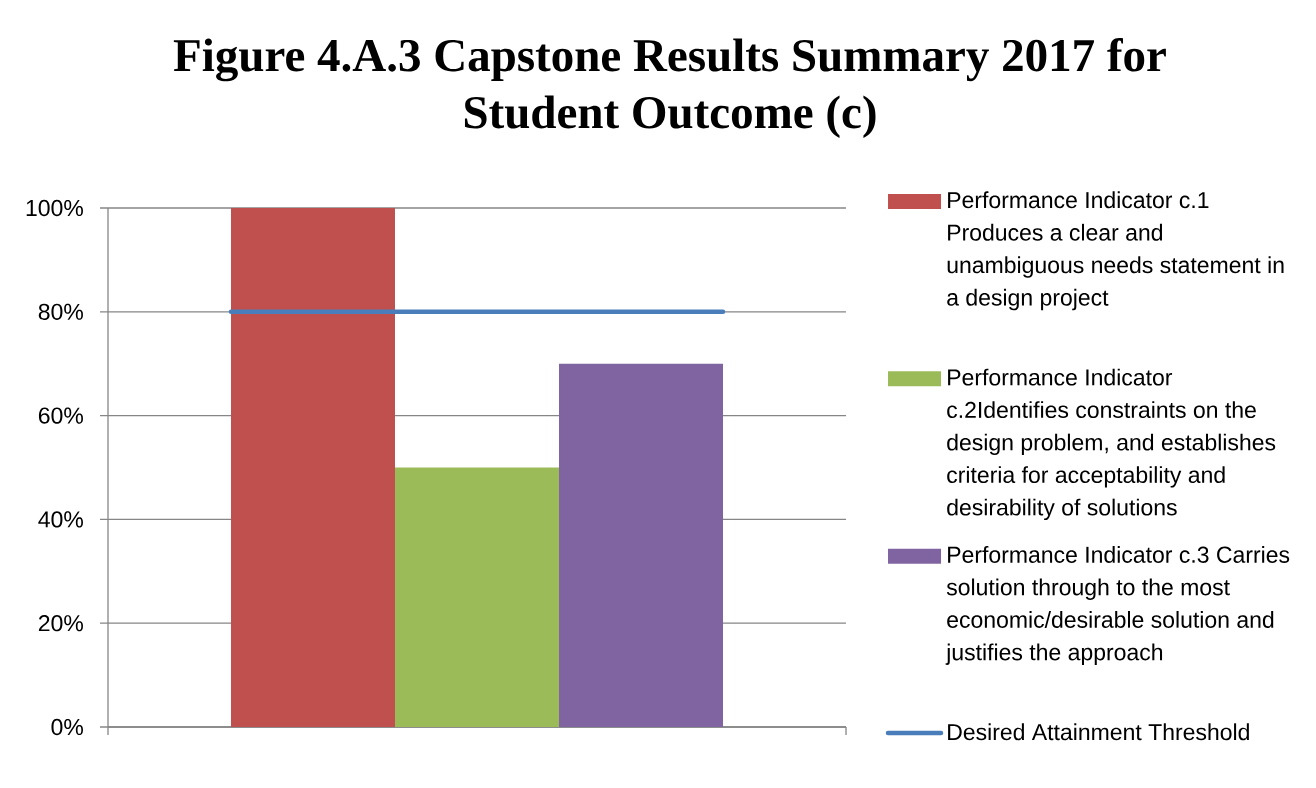  I want to click on y-tick-label: 100%, so click(54, 208).